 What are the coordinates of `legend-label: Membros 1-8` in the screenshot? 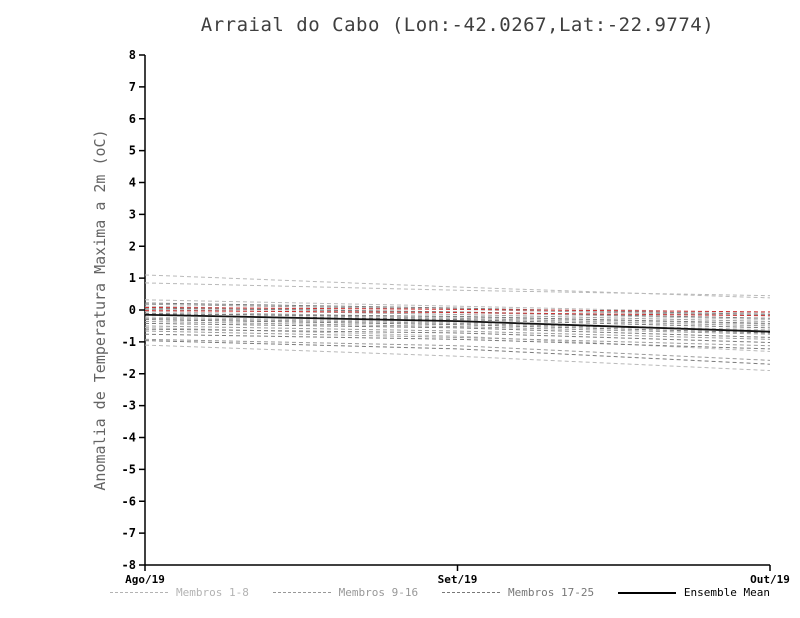 It's located at (212, 592).